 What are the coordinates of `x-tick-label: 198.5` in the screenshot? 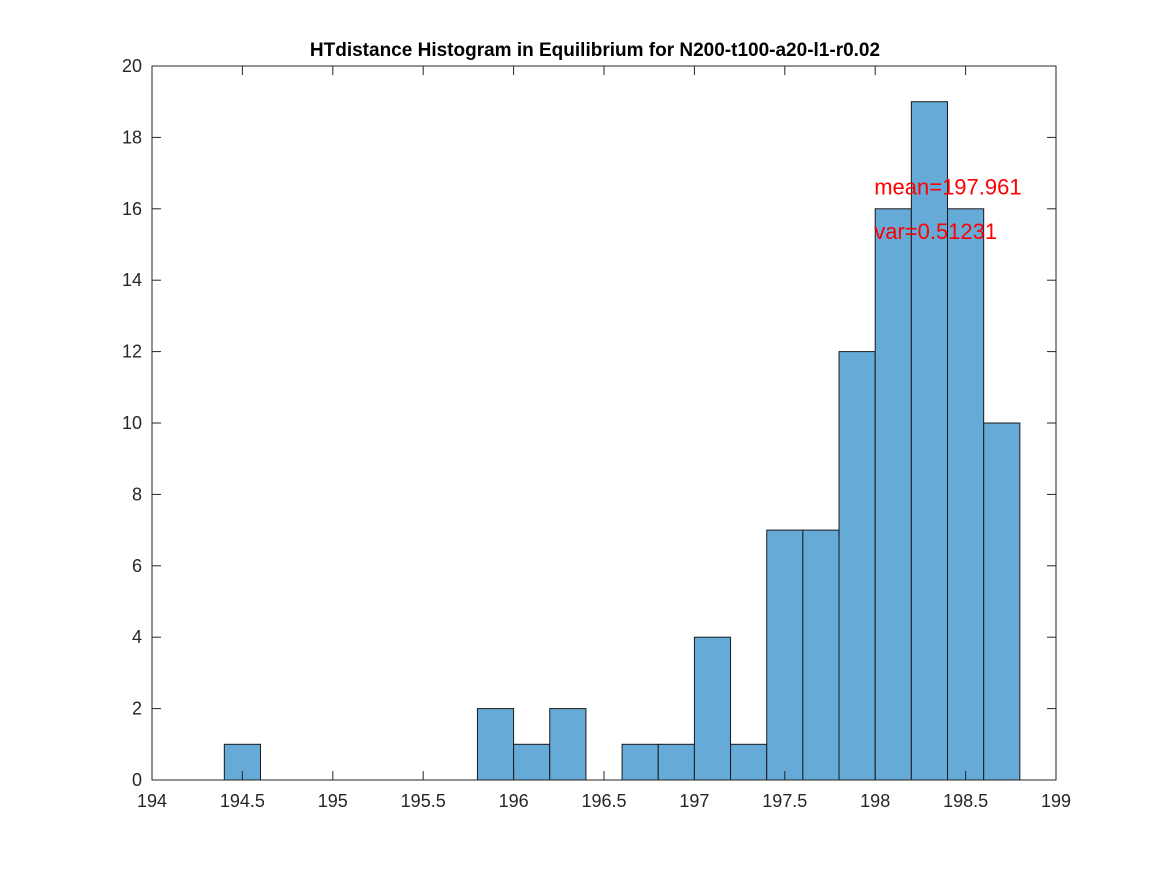 It's located at (965, 801).